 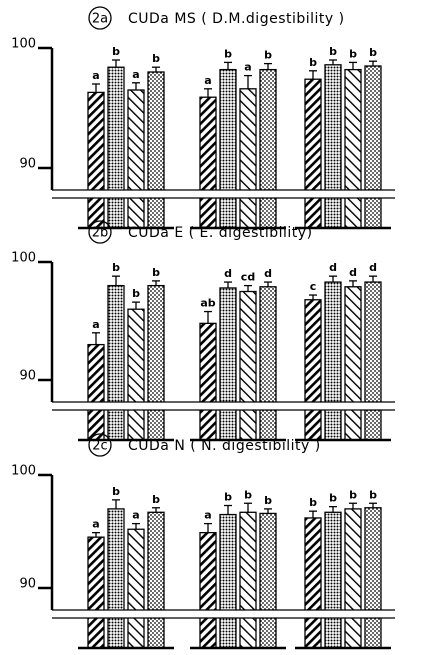 I want to click on panel-label: 2a, so click(x=100, y=19).